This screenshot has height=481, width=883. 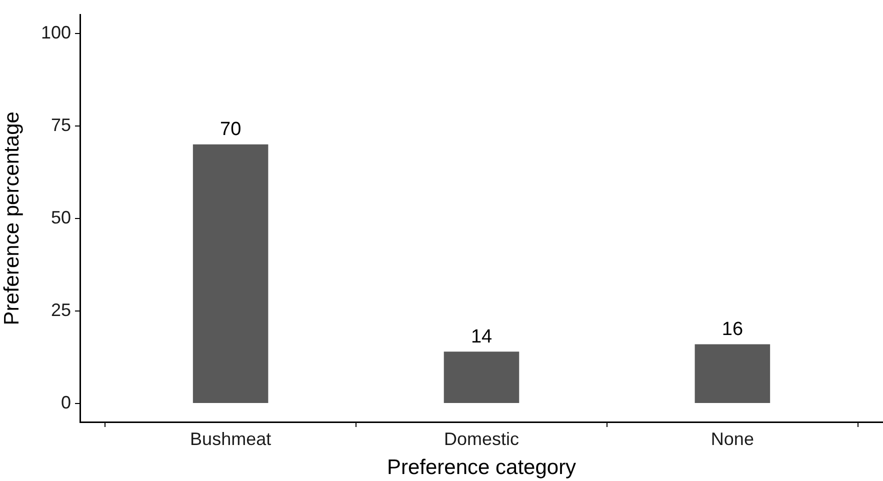 I want to click on y-tick-label: 25, so click(x=60, y=310).